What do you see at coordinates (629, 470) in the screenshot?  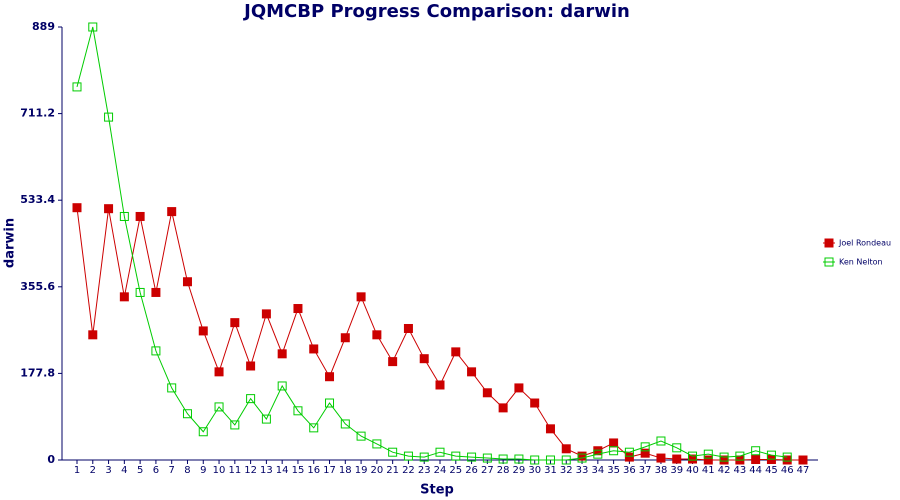 I see `x-tick-label: 36` at bounding box center [629, 470].